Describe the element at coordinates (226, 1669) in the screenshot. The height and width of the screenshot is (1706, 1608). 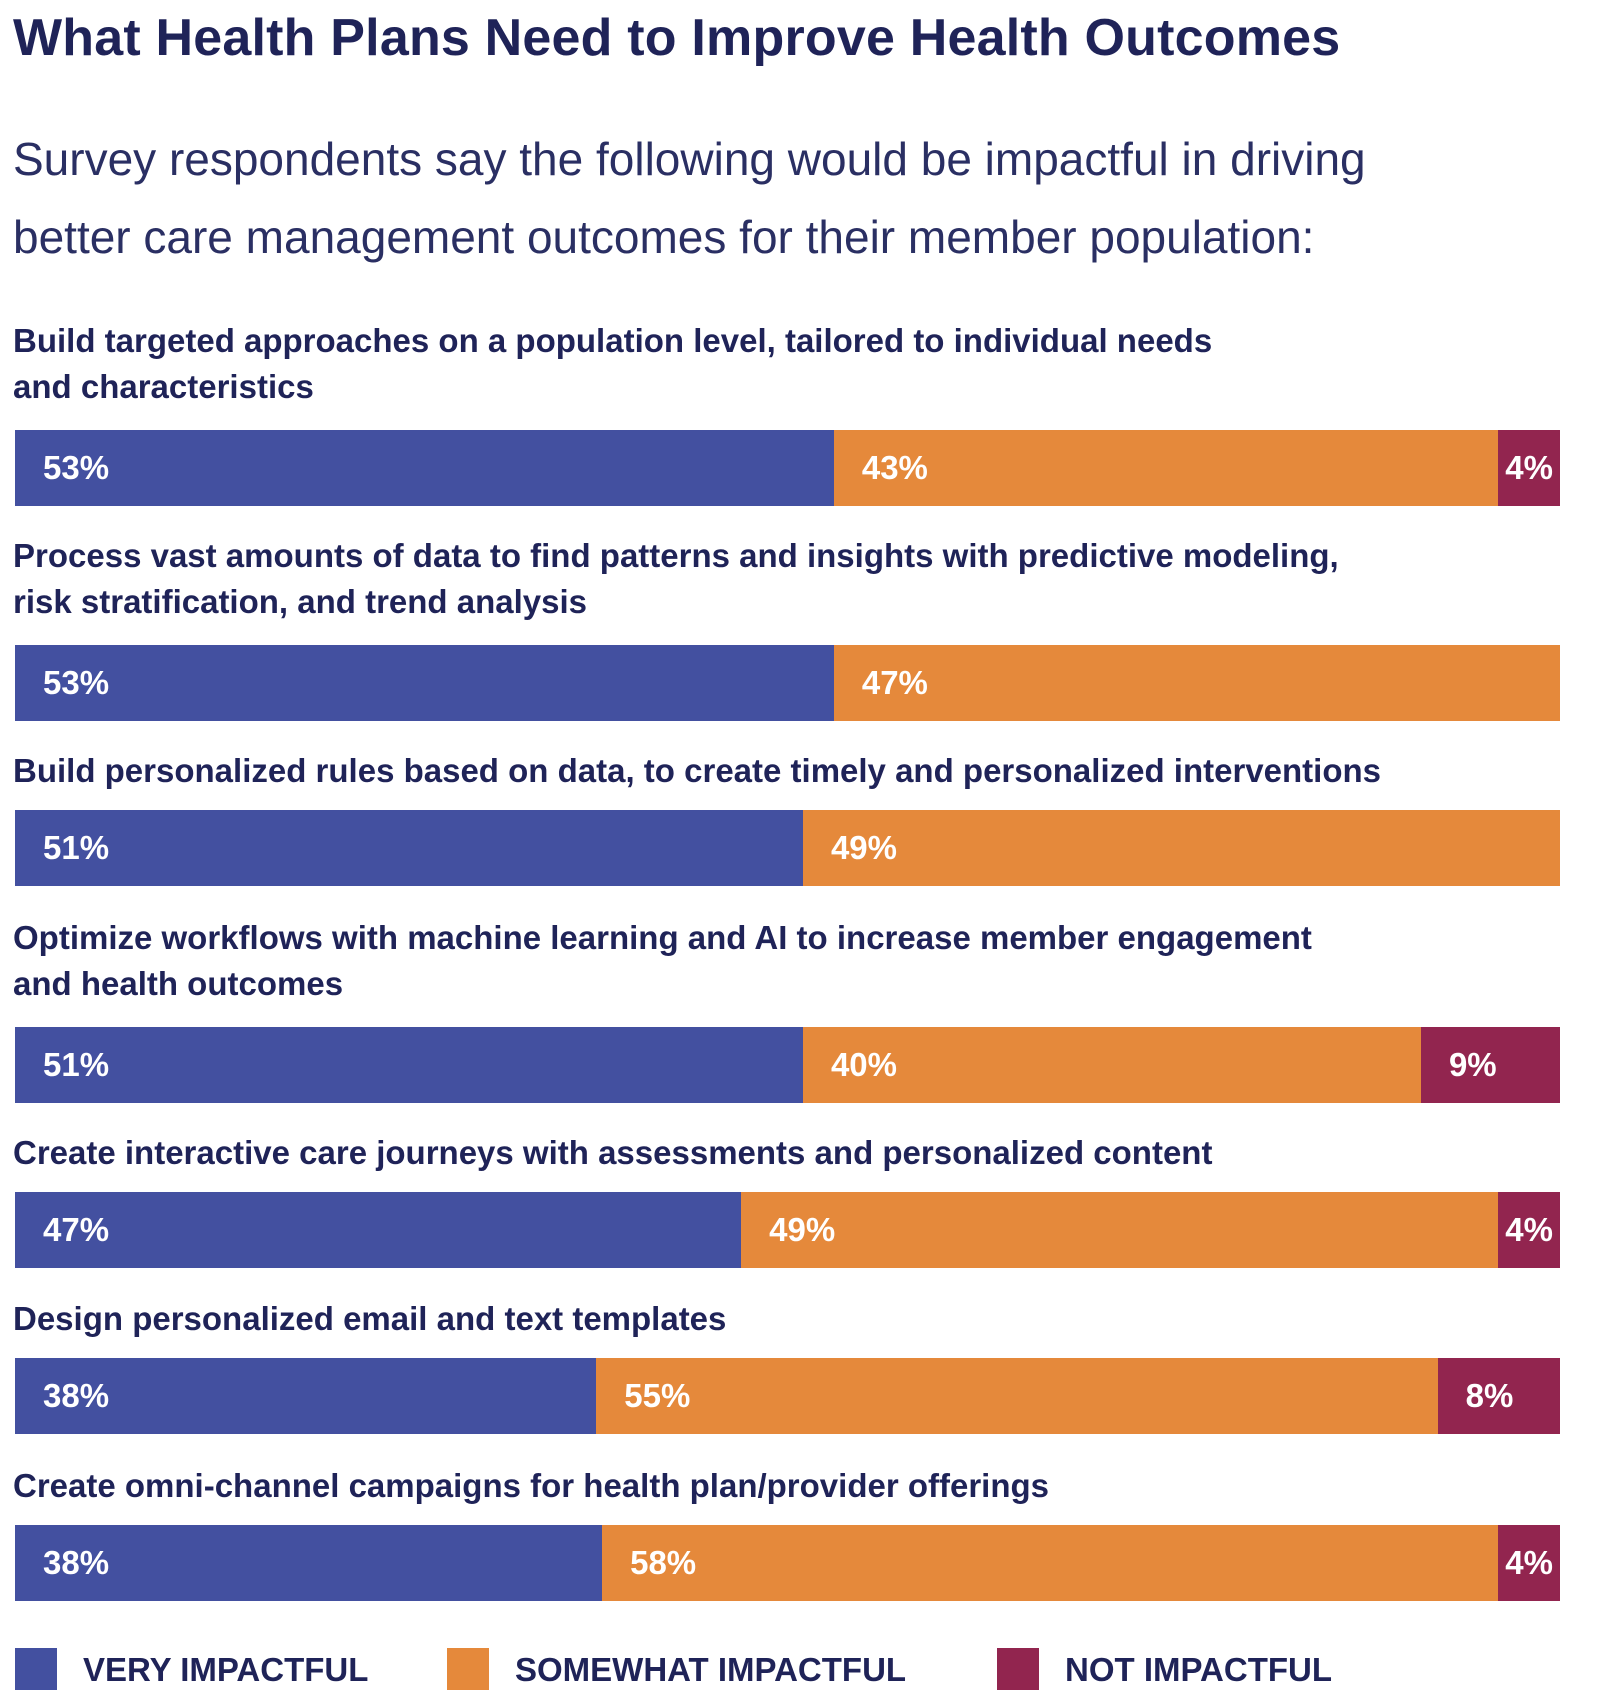
I see `legend-label-very-impactful: VERY IMPACTFUL` at that location.